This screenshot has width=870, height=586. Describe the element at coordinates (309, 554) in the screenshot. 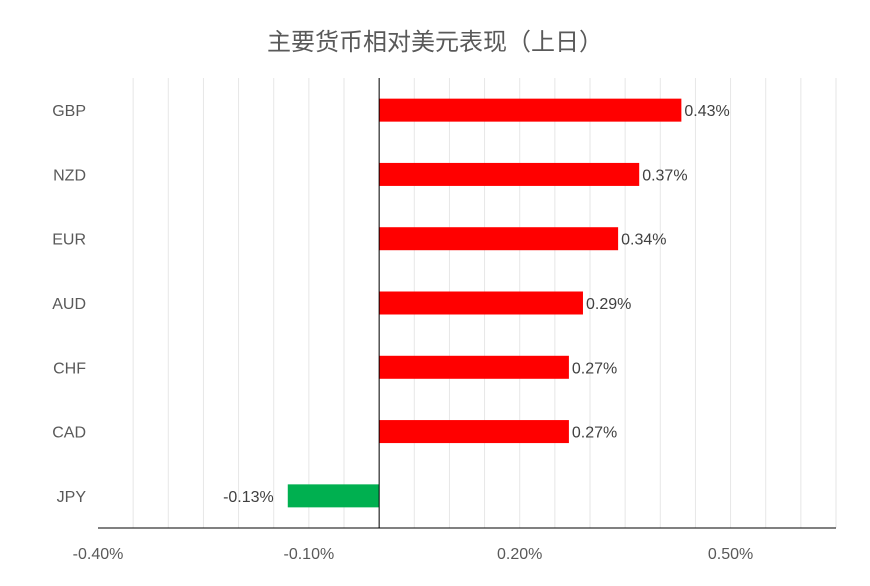

I see `x-tick-label: -0.10%` at that location.